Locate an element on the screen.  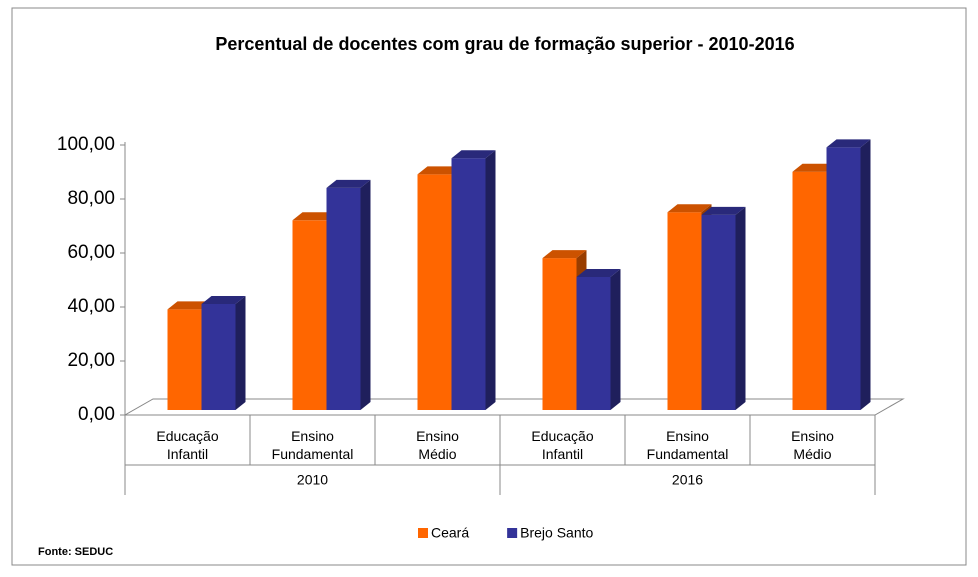
legend-label: Ceará is located at coordinates (450, 533).